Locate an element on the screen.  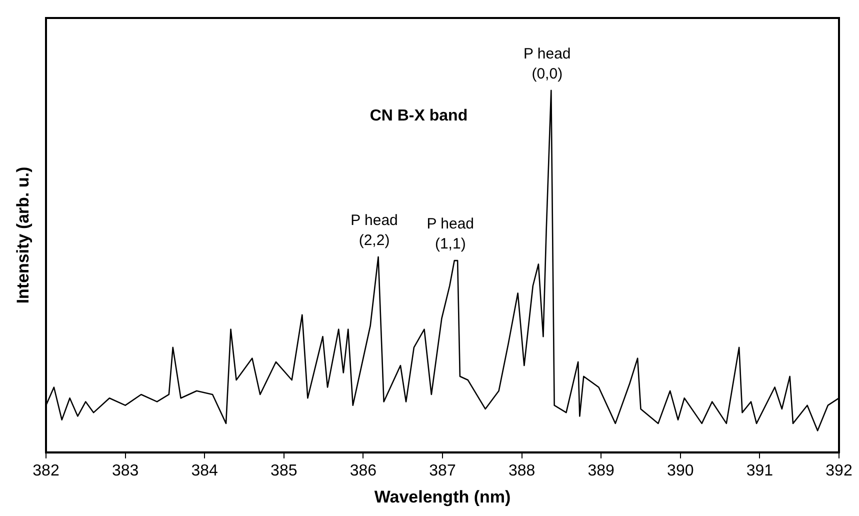
x-tick-label: 392 is located at coordinates (839, 471).